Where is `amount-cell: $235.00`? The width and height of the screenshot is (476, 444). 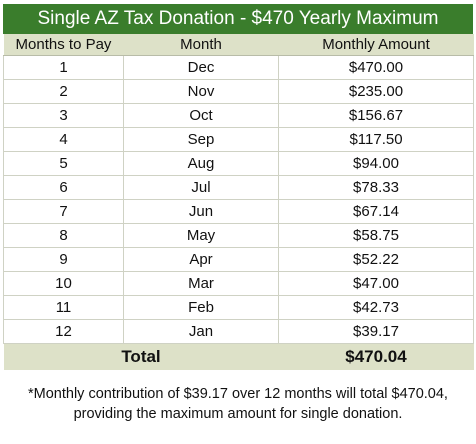
amount-cell: $235.00 is located at coordinates (376, 91).